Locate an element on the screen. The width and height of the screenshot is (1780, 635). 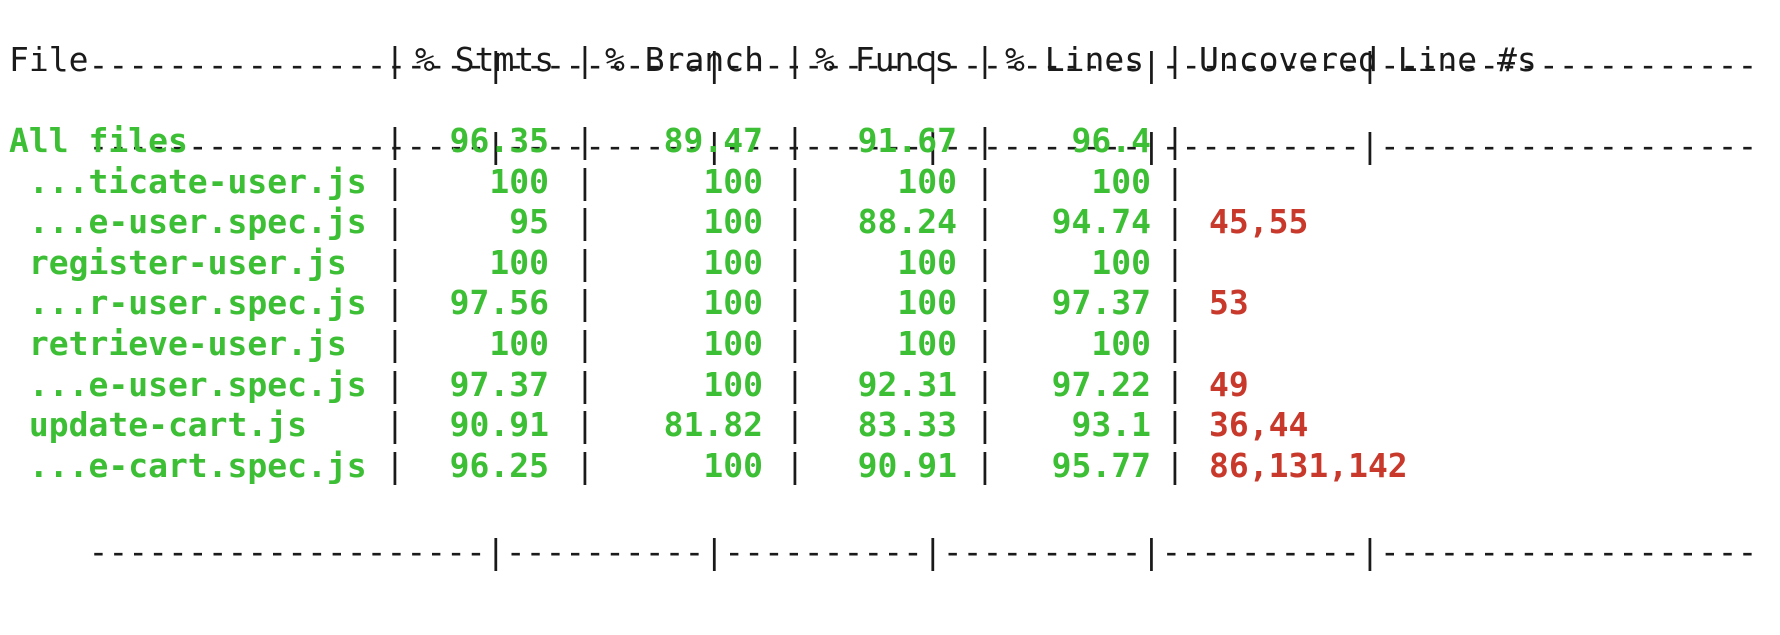
cell-file: register-user.js is located at coordinates (178, 262).